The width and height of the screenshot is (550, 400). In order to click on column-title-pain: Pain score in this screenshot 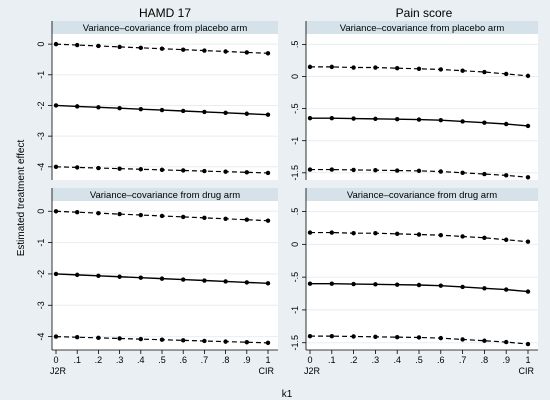, I will do `click(424, 13)`.